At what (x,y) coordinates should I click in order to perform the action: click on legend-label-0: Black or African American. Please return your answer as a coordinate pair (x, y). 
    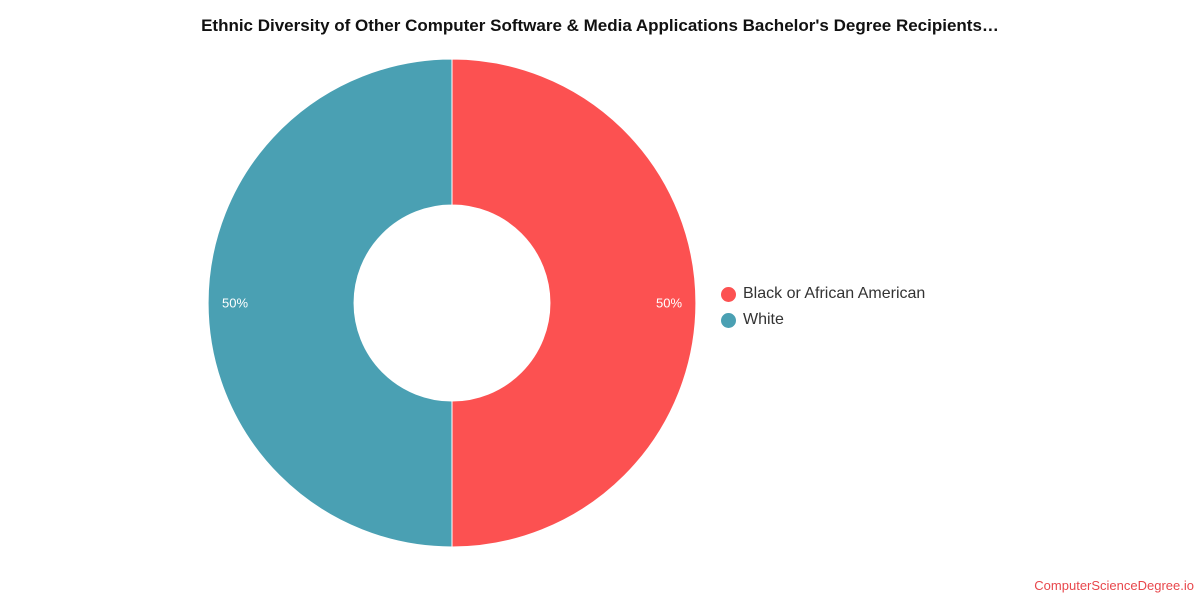
    Looking at the image, I should click on (834, 293).